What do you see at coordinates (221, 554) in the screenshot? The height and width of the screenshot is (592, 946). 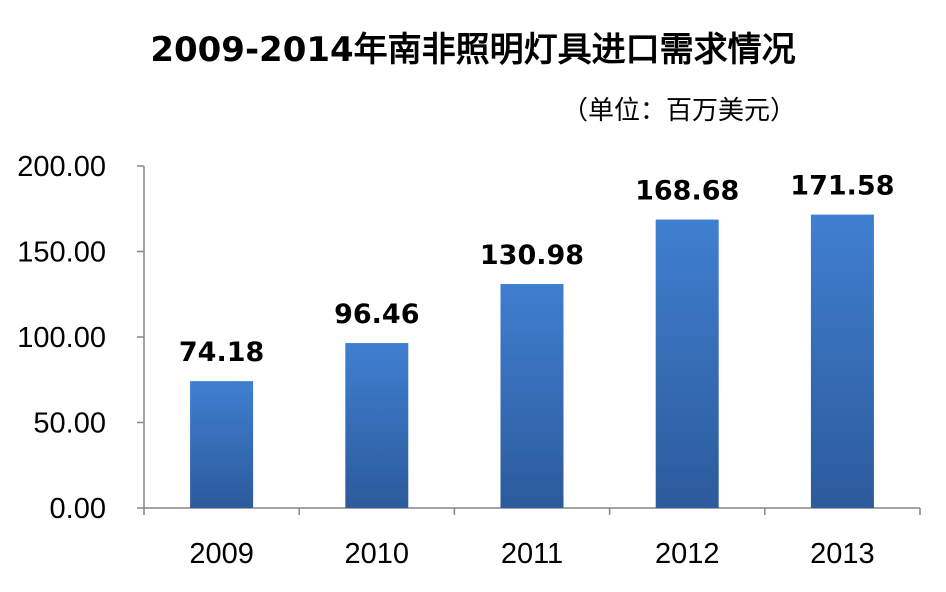 I see `x-tick-label-2009: 2009` at bounding box center [221, 554].